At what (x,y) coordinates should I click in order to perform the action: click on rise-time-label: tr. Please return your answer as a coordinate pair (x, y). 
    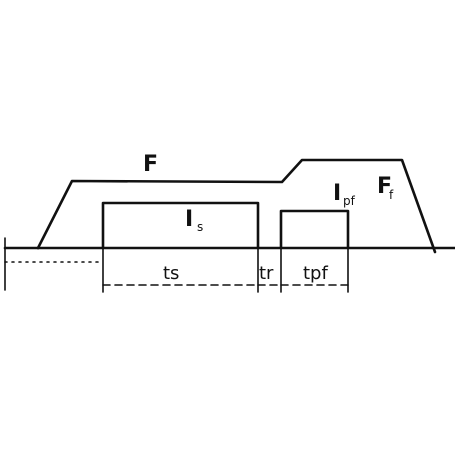
    Looking at the image, I should click on (266, 273).